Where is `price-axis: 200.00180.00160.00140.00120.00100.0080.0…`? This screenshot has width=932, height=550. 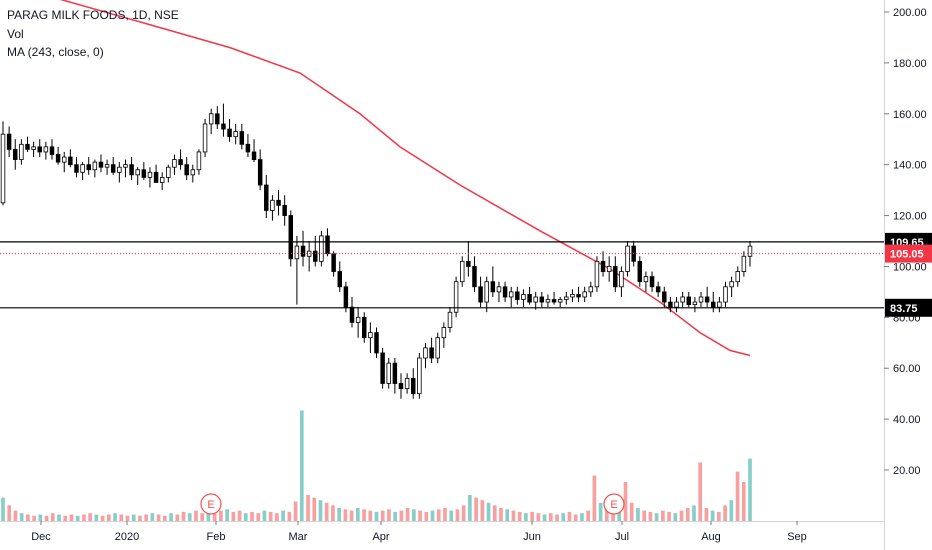 price-axis: 200.00180.00160.00140.00120.00100.0080.0… is located at coordinates (905, 242).